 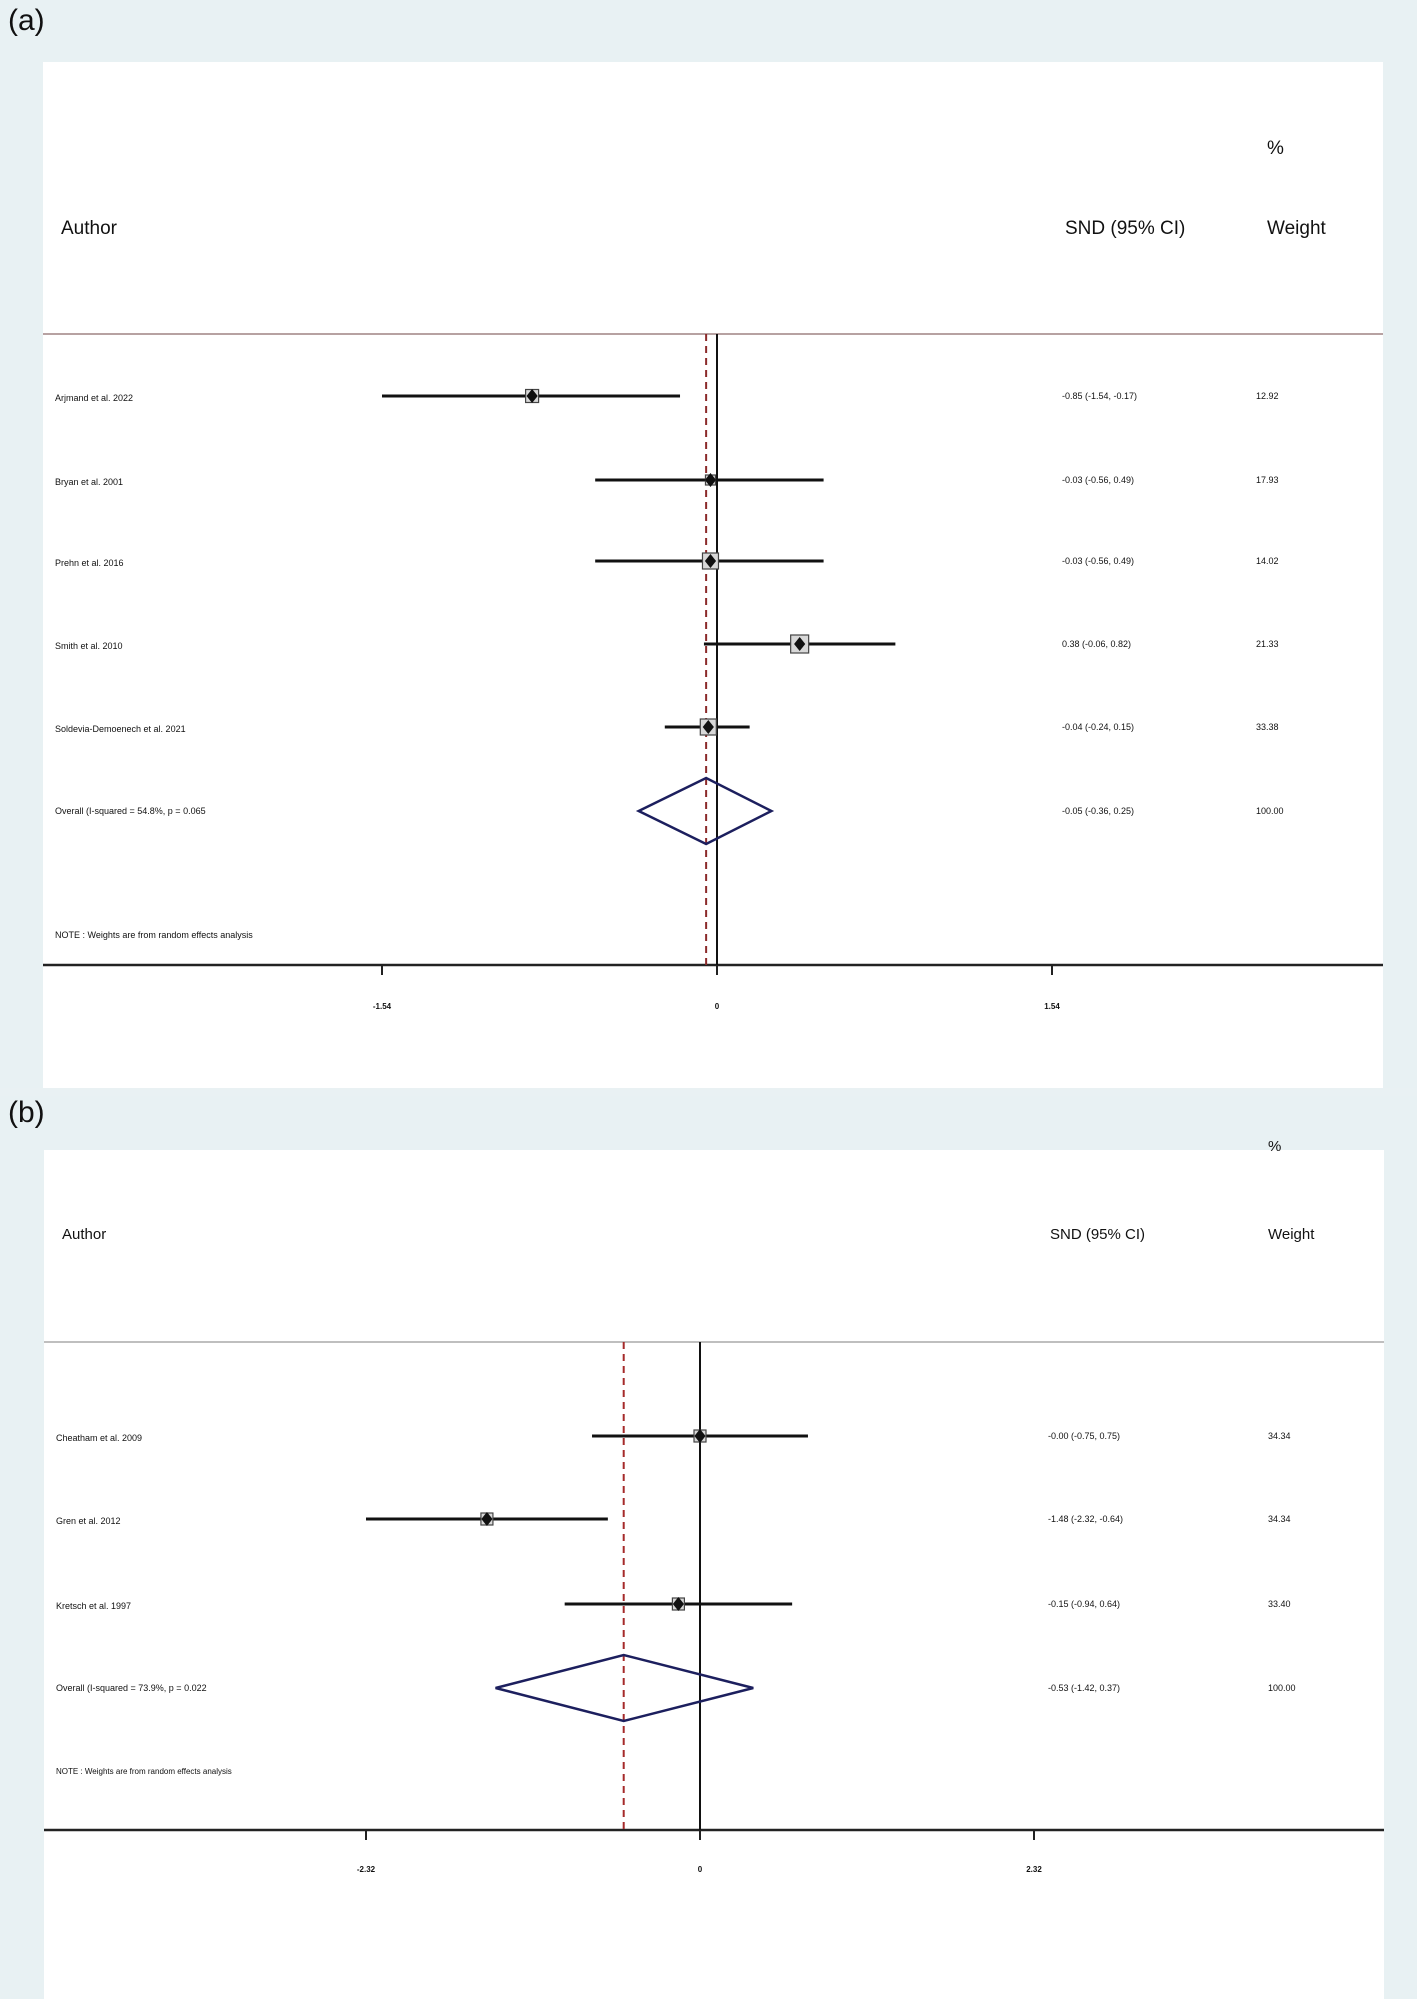 I want to click on study-effect-ci: -0.85 (-1.54, -0.17), so click(x=1100, y=396).